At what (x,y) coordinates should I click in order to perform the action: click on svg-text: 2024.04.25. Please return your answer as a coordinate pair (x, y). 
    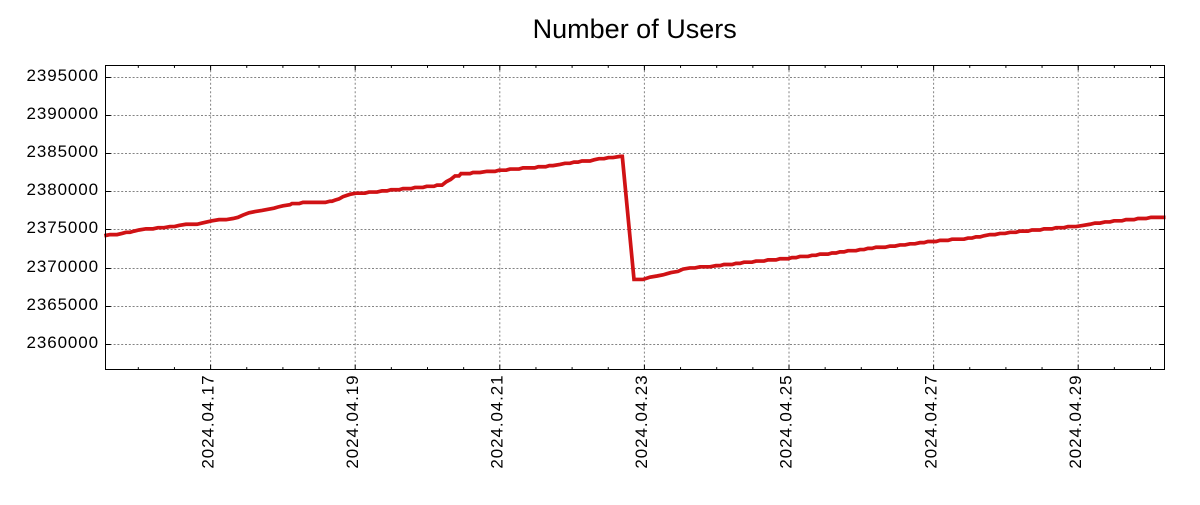
    Looking at the image, I should click on (786, 422).